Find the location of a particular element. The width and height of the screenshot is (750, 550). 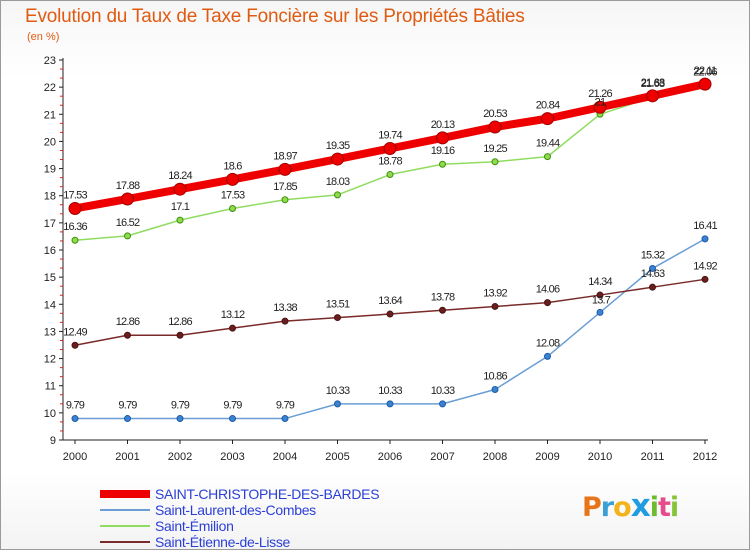

data-label: 14.06 is located at coordinates (548, 290).